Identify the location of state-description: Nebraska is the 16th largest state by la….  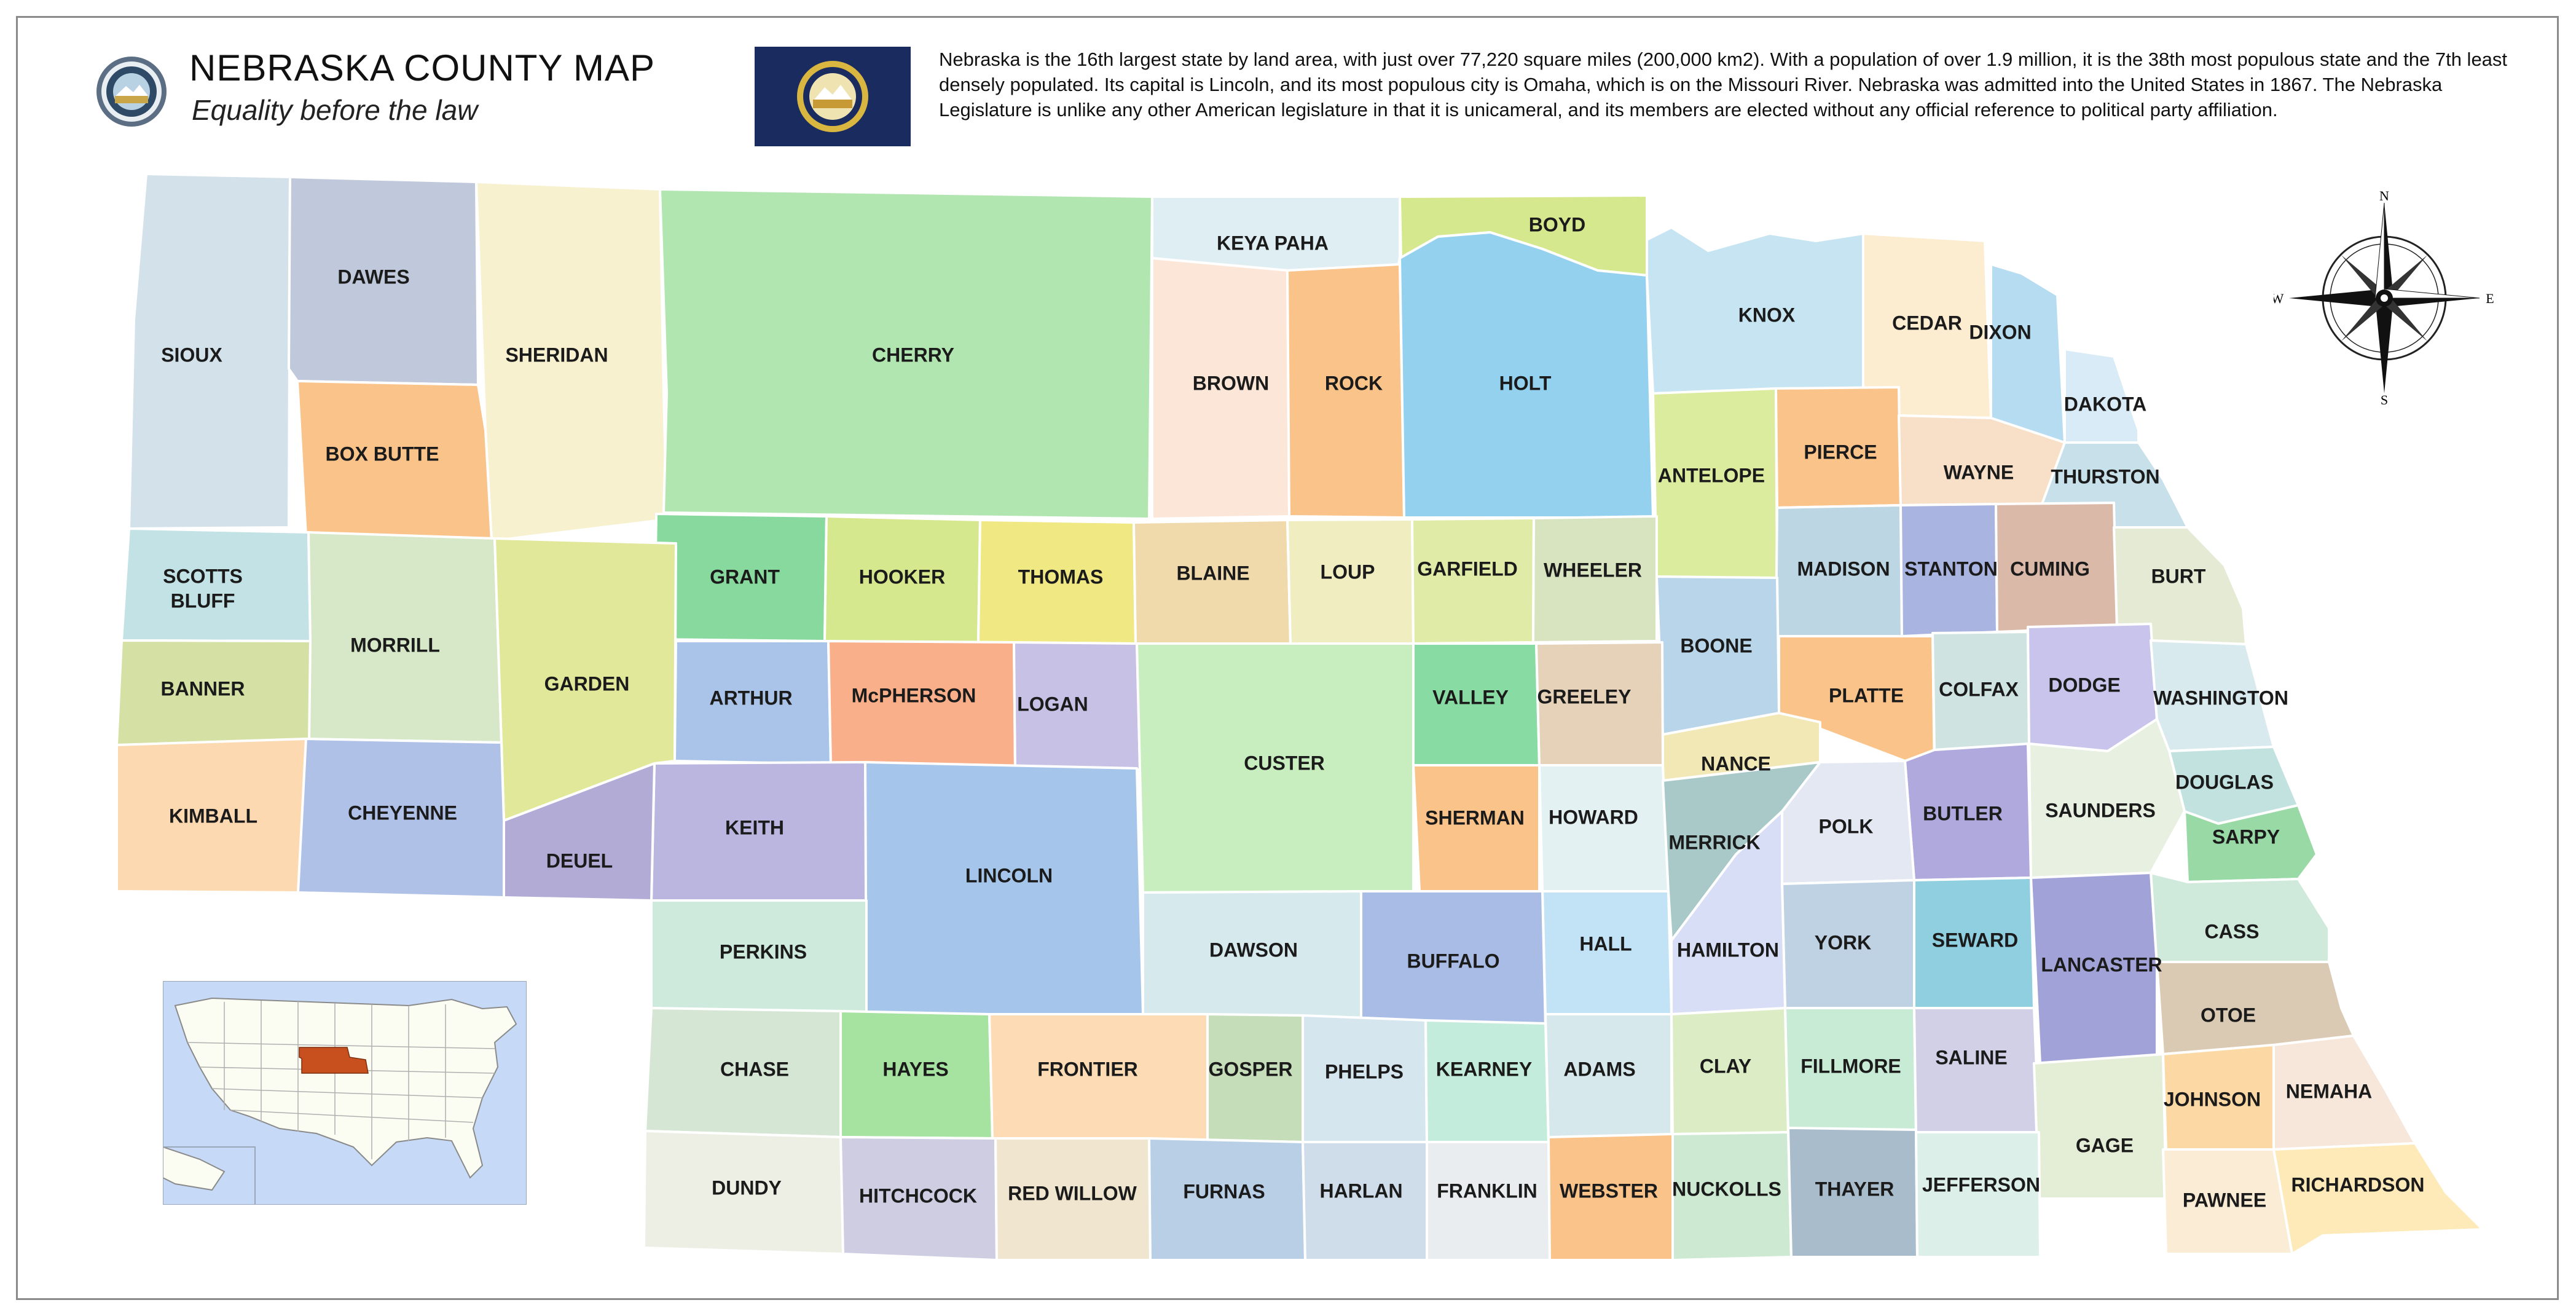
(1723, 84).